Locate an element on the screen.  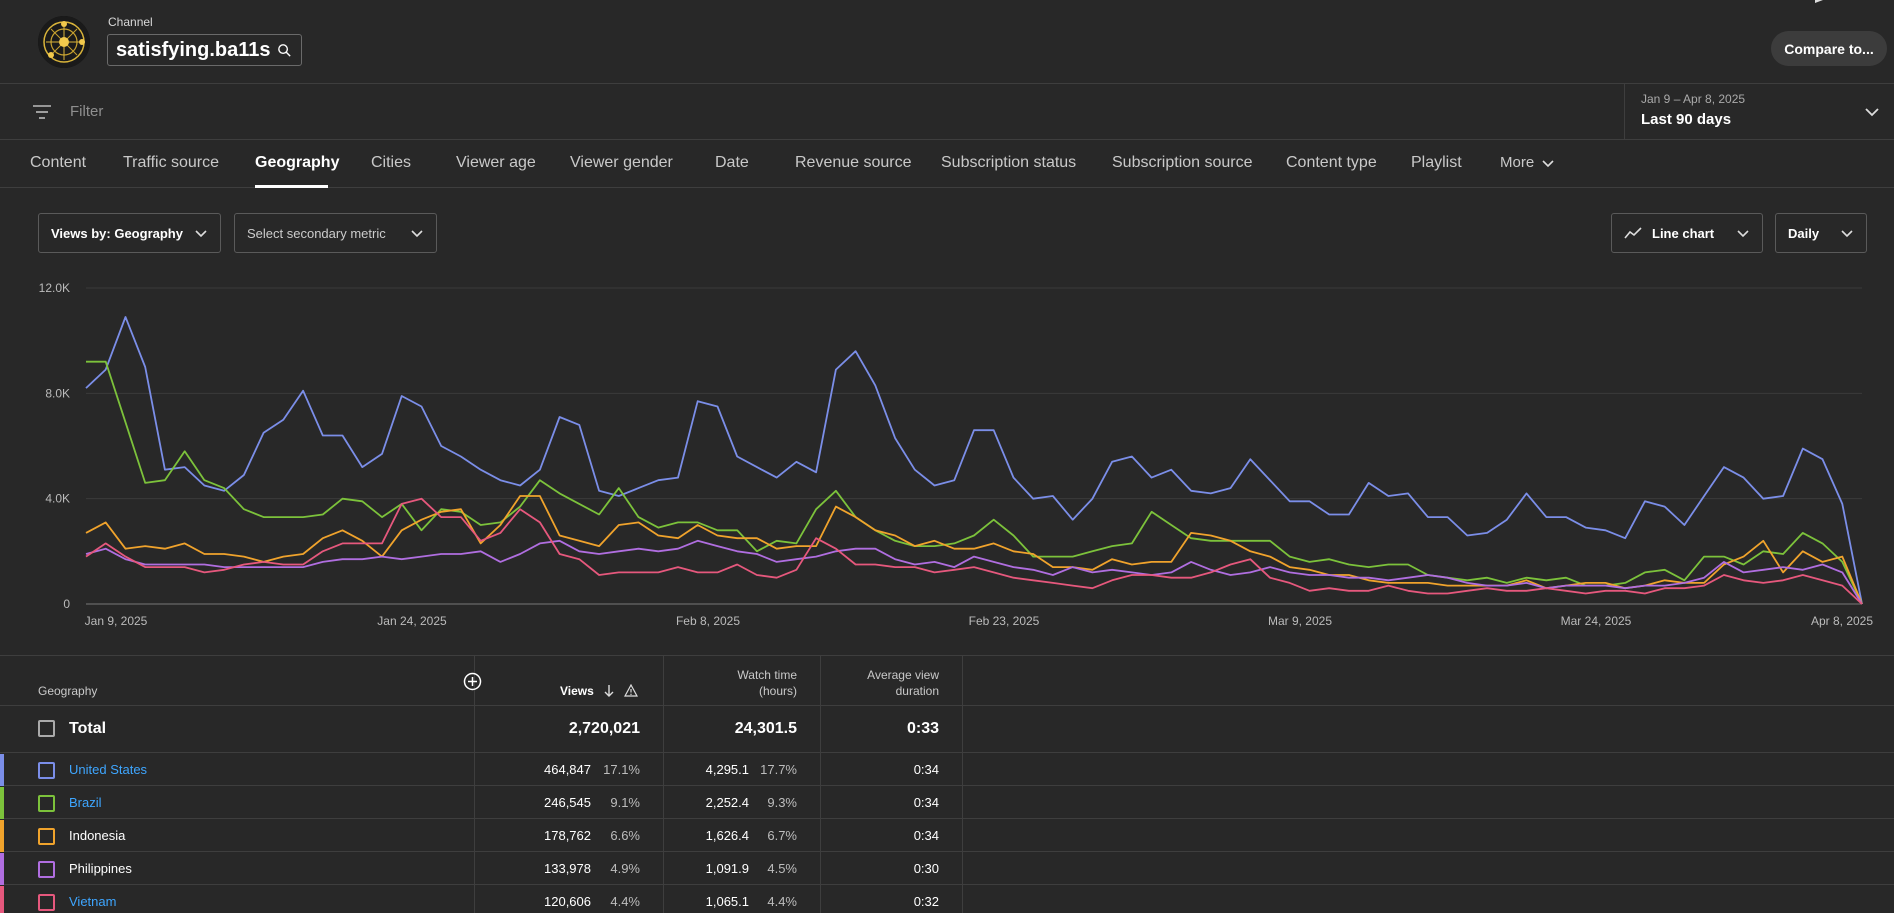
avd-header-line2: duration is located at coordinates (917, 691).